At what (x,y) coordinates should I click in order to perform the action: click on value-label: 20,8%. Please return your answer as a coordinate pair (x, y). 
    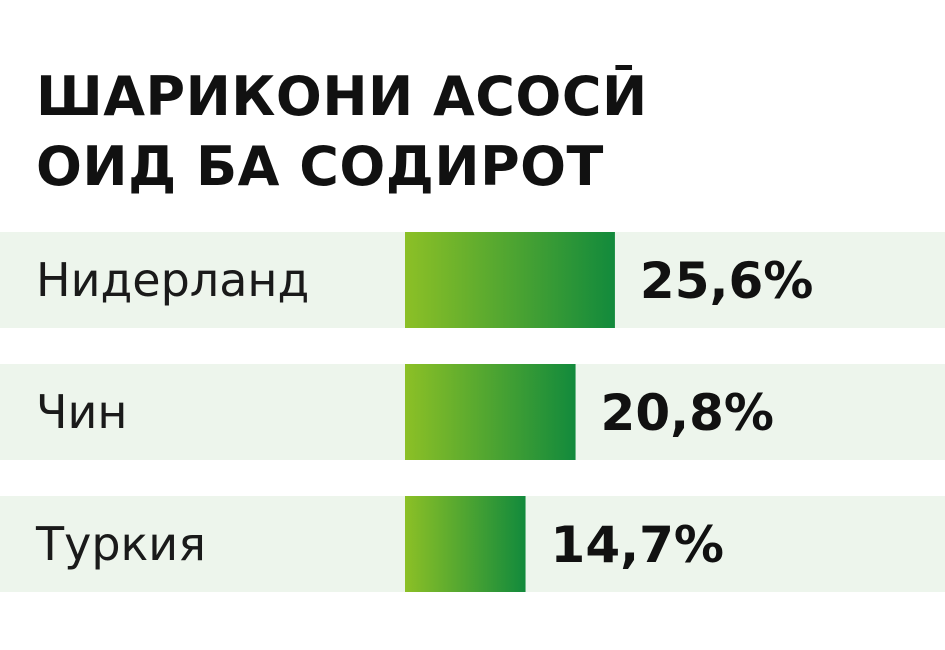
    Looking at the image, I should click on (687, 413).